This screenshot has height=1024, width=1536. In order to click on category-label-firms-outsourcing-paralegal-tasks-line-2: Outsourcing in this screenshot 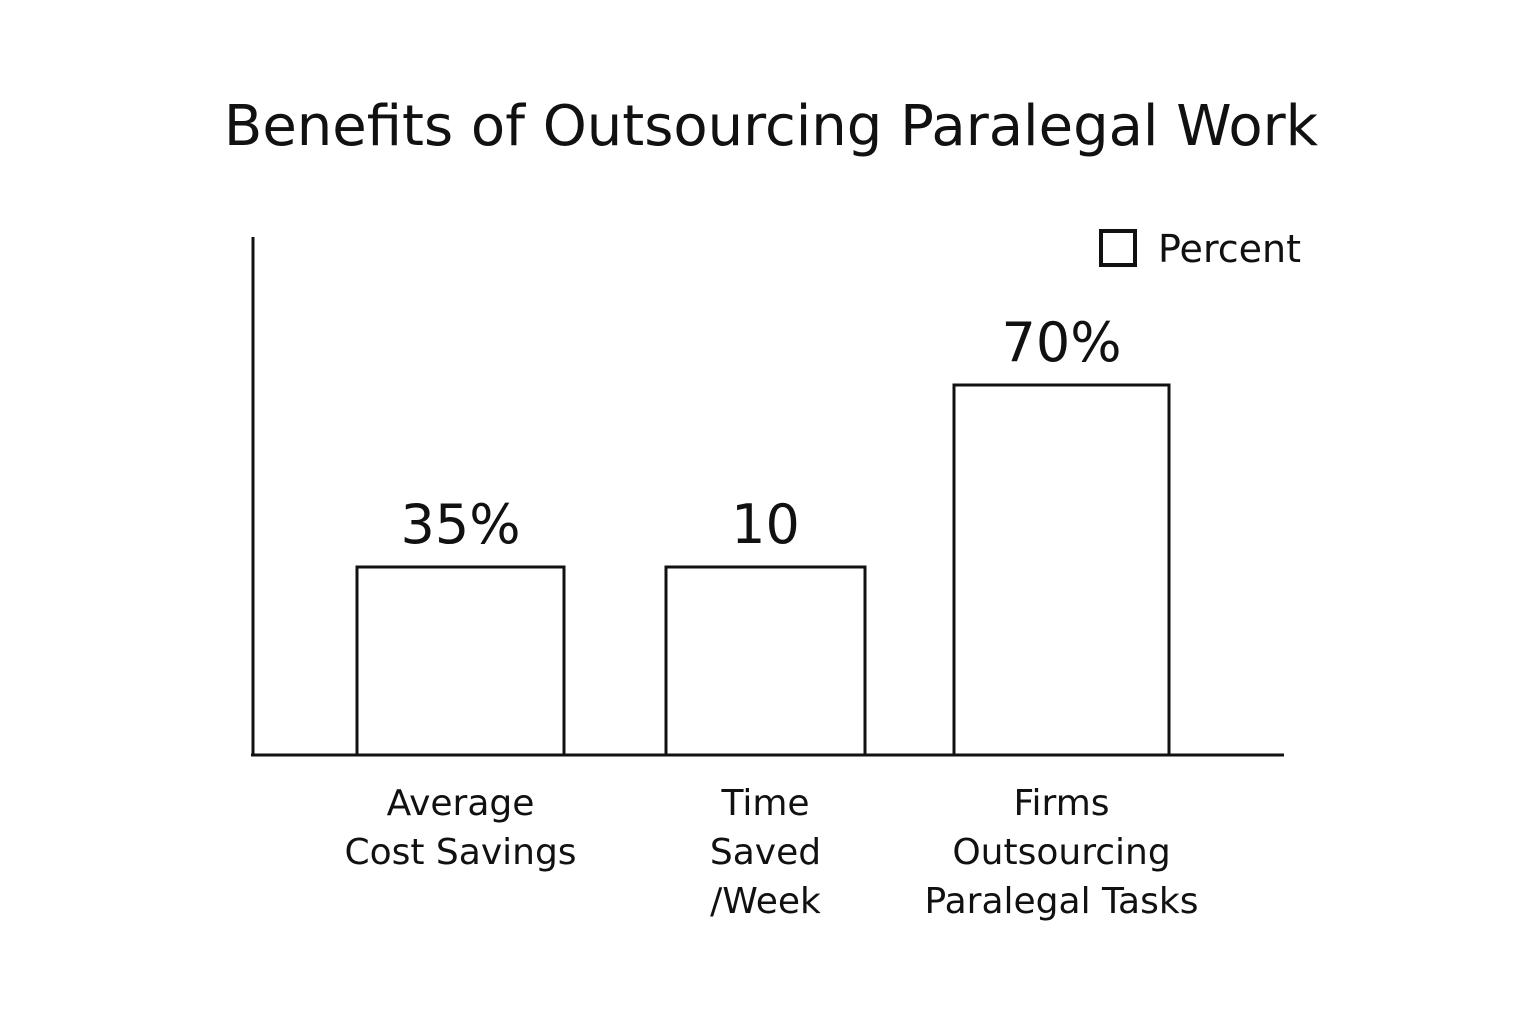, I will do `click(1061, 852)`.